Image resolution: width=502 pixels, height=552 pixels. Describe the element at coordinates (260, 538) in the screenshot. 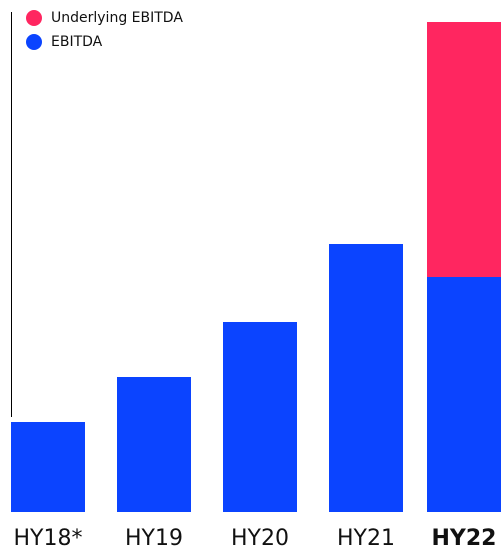

I see `x-tick-label-hy20: HY20` at that location.